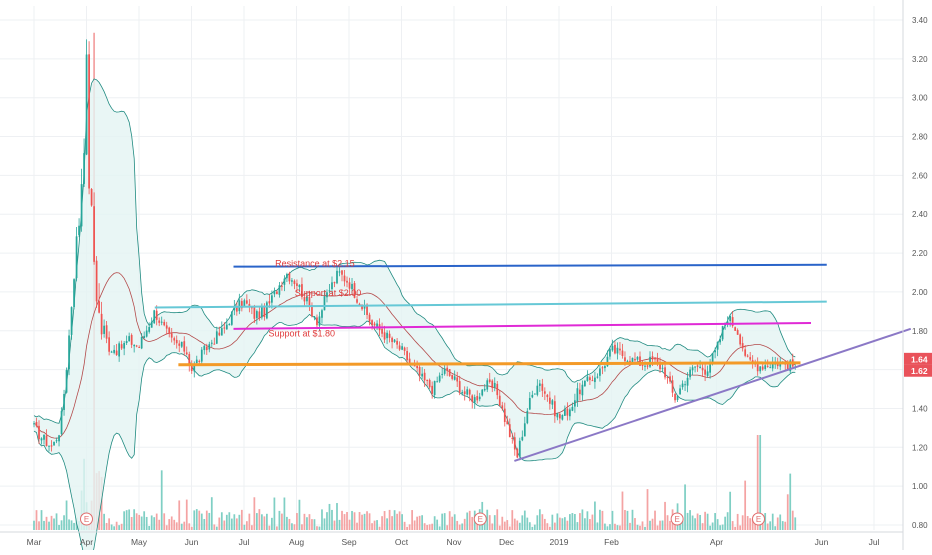 The image size is (932, 555). I want to click on y-tick-label: 3.00, so click(920, 98).